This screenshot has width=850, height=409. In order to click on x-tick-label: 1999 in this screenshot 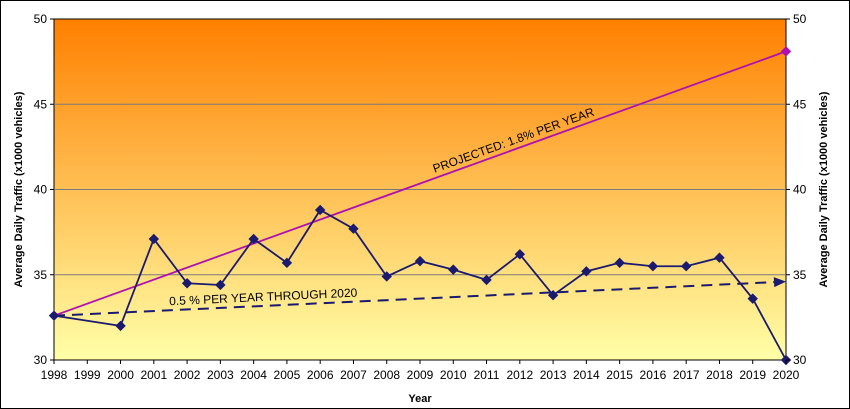, I will do `click(87, 375)`.